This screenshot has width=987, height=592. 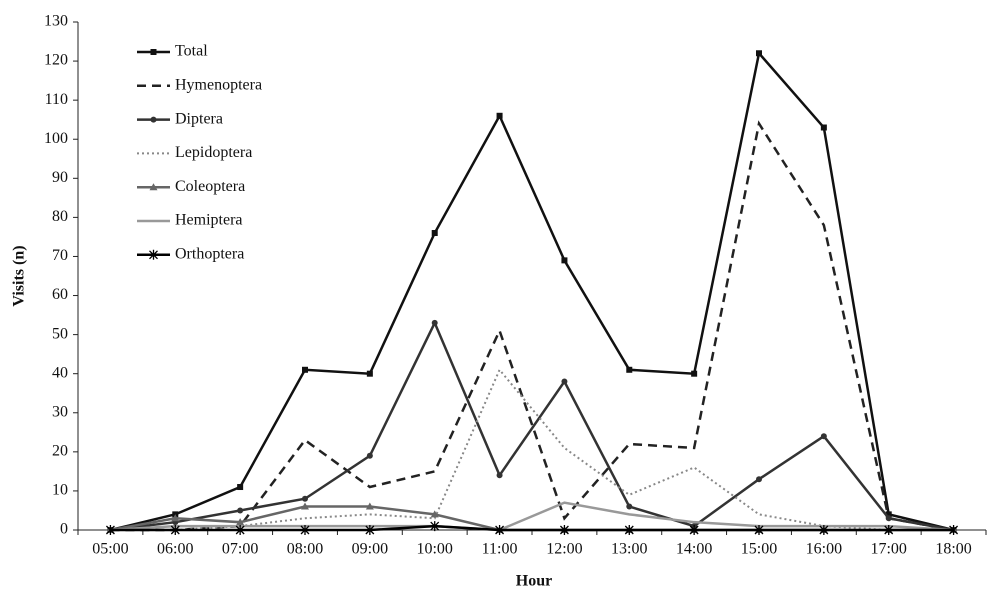 What do you see at coordinates (19, 275) in the screenshot?
I see `y-axis-label: Visits (n)` at bounding box center [19, 275].